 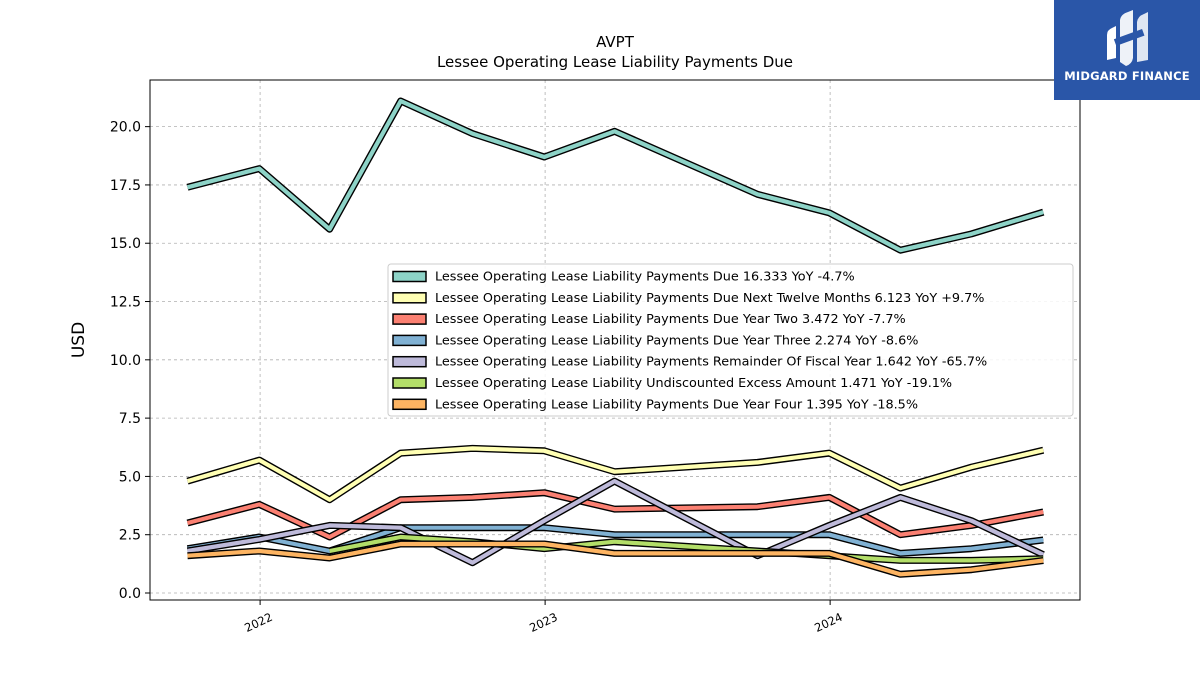 What do you see at coordinates (130, 477) in the screenshot?
I see `y-tick-label: 5.0` at bounding box center [130, 477].